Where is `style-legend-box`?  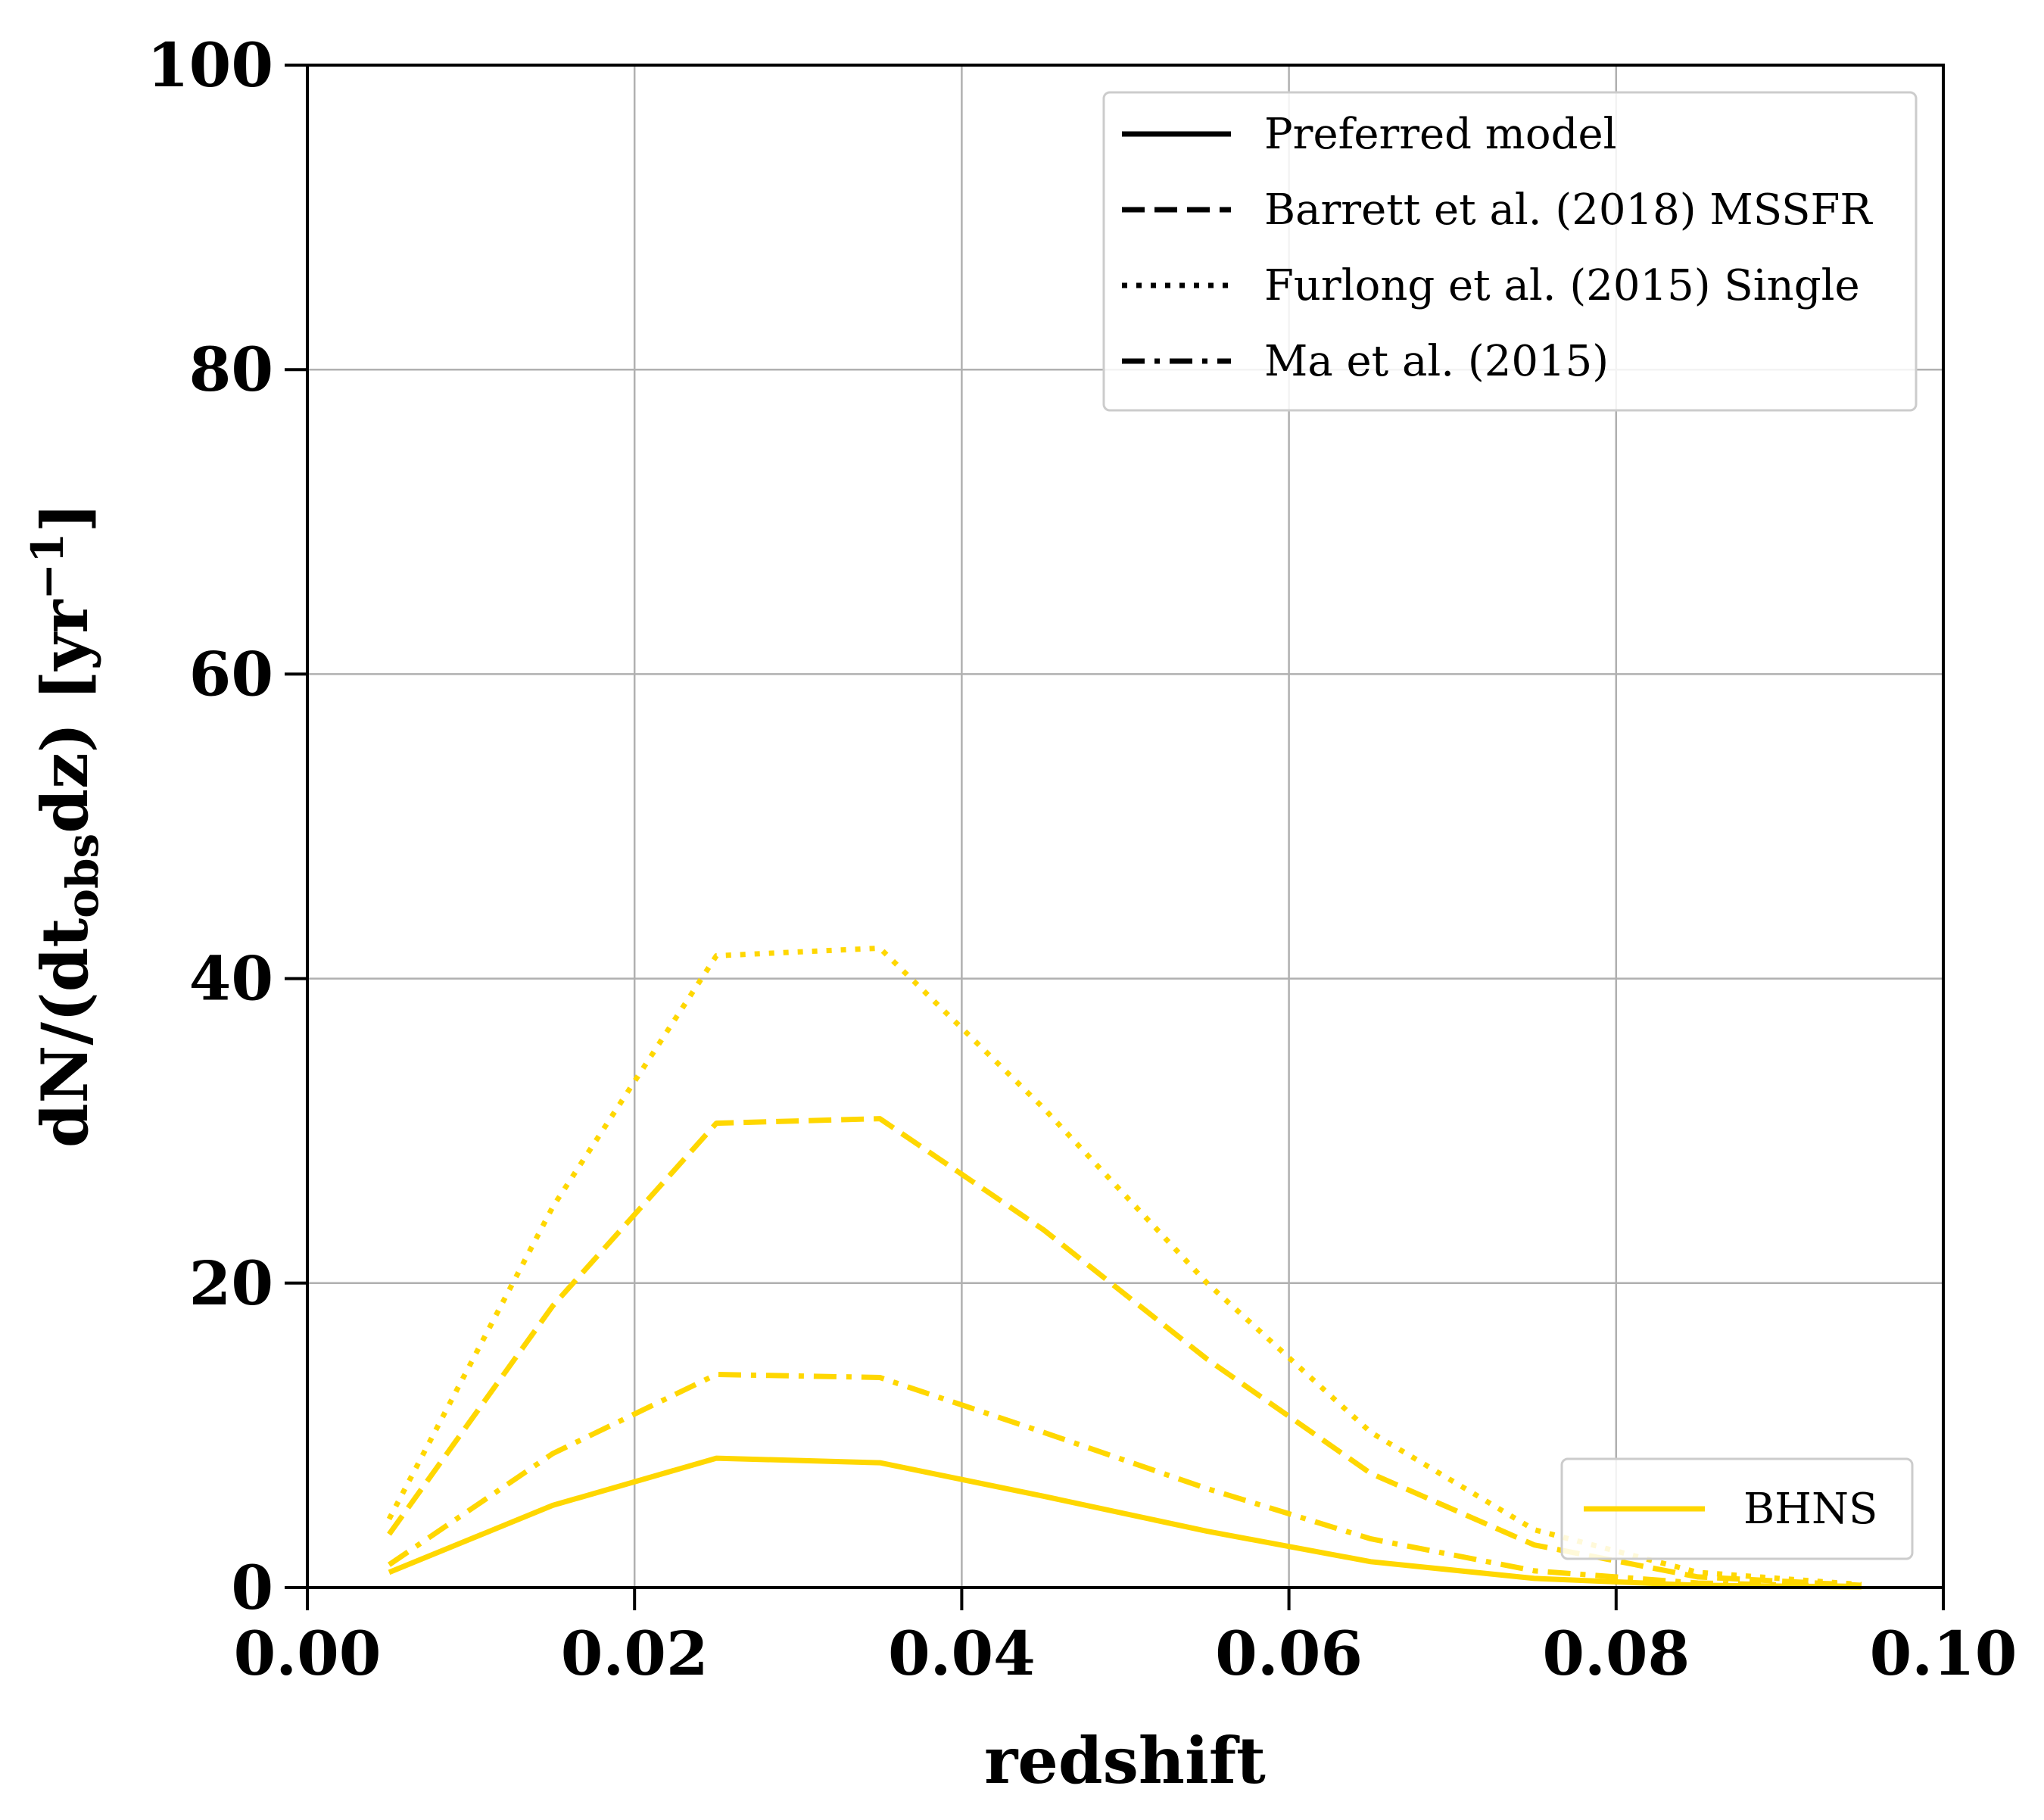
style-legend-box is located at coordinates (1510, 251).